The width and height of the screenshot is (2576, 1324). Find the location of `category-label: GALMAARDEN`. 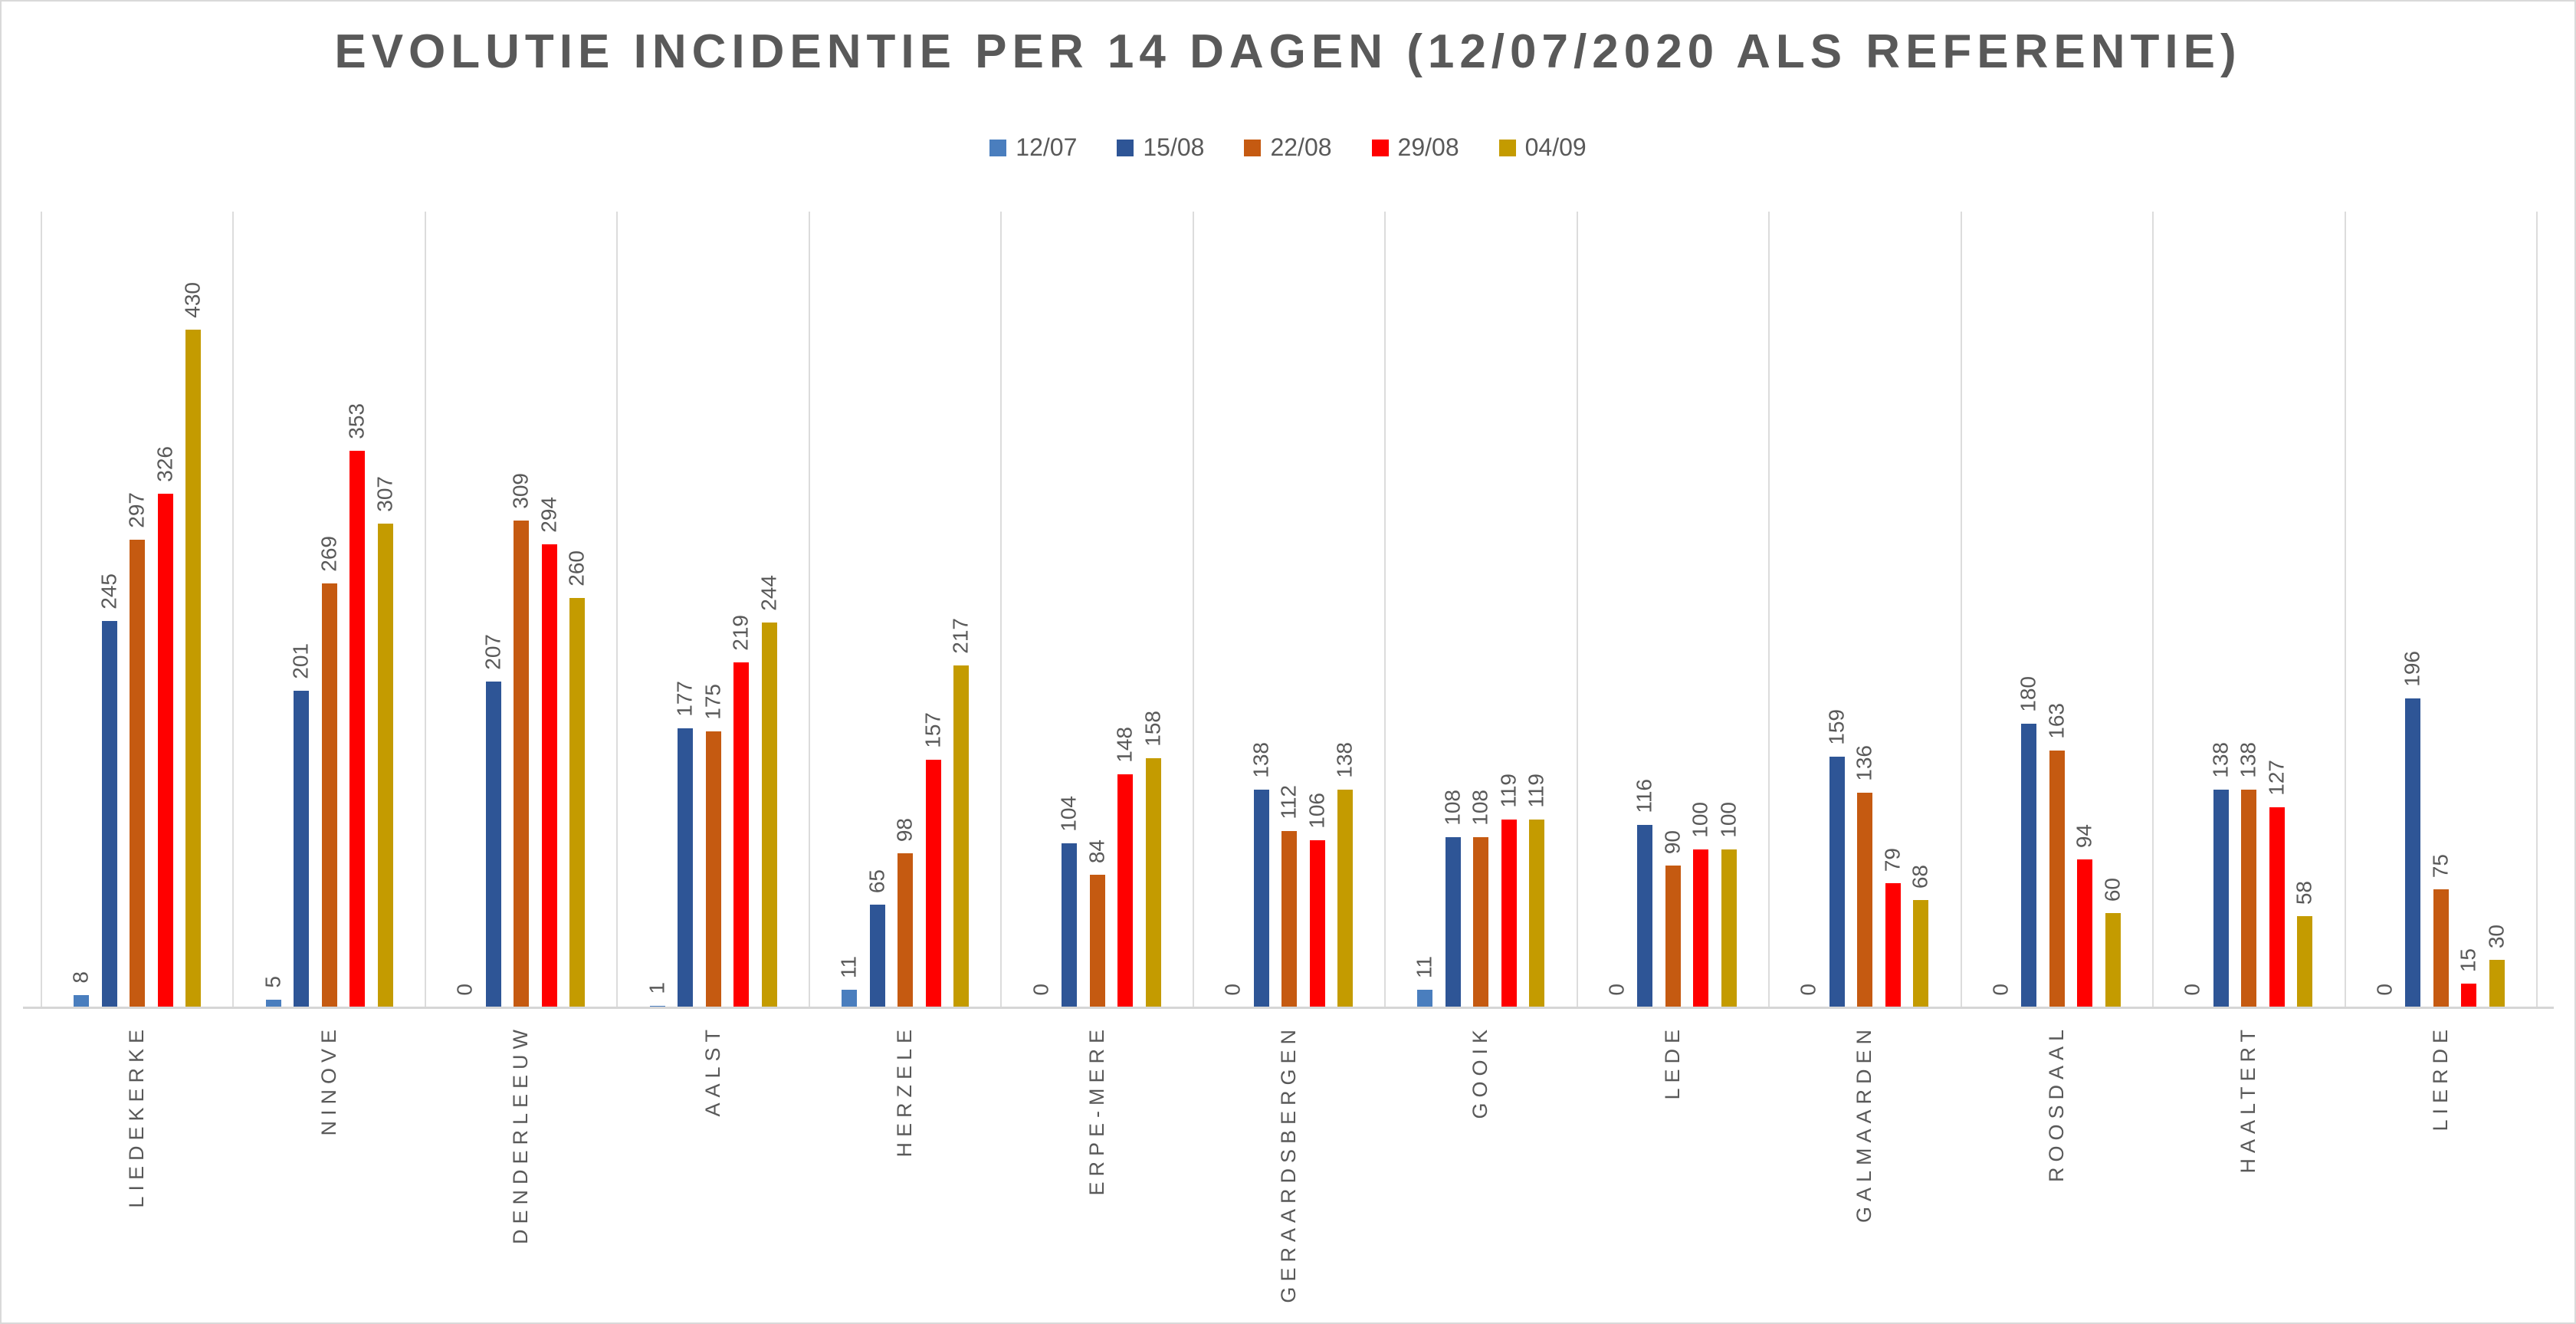

category-label: GALMAARDEN is located at coordinates (1865, 1125).